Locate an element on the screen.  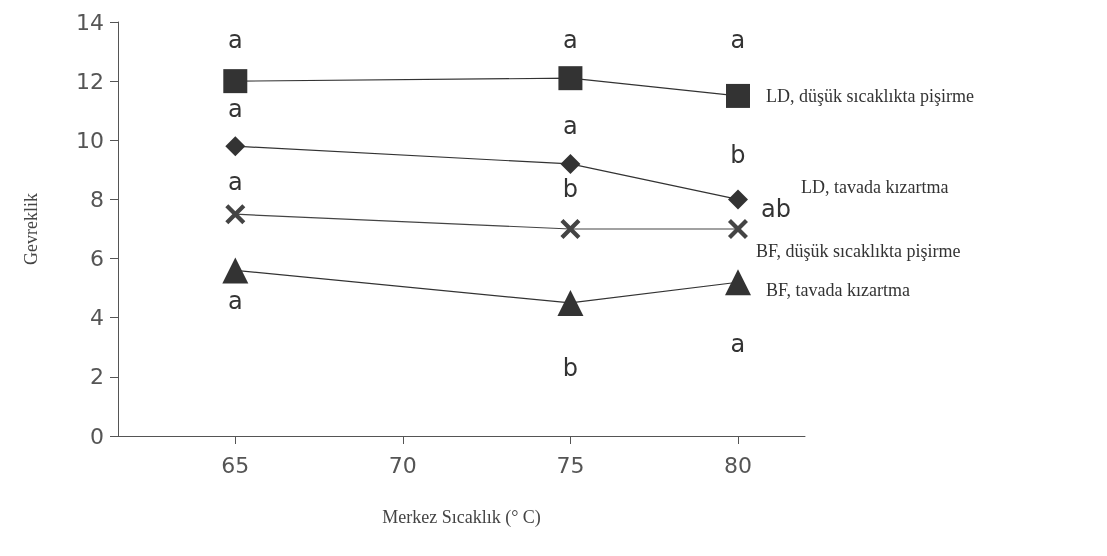
y-tick-label: 6 is located at coordinates (97, 259).